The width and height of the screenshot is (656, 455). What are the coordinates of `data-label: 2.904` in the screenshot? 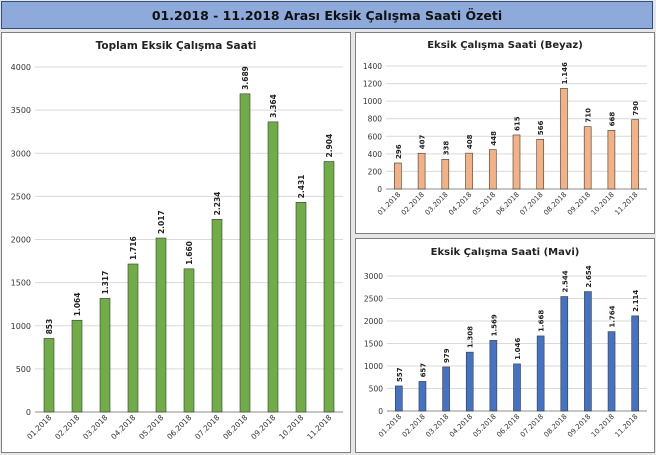 It's located at (329, 146).